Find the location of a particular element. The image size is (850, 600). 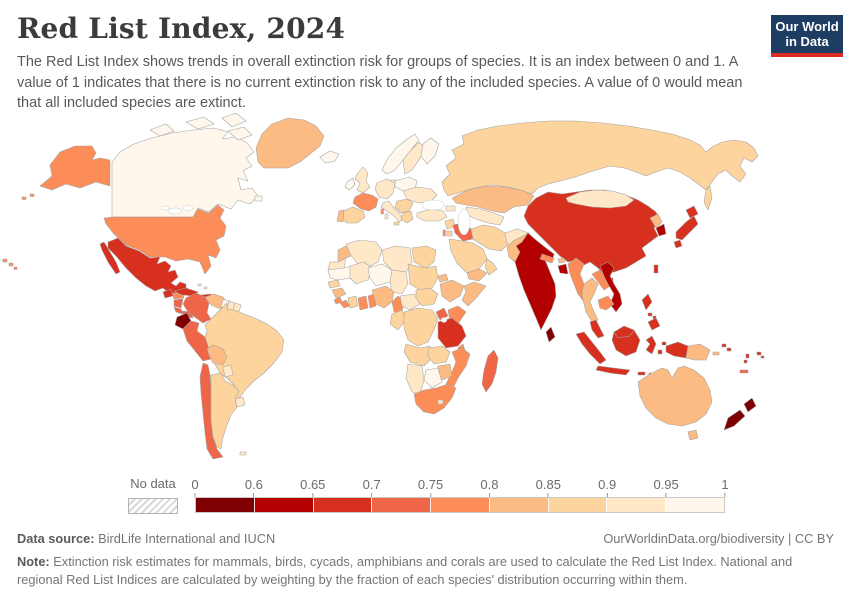

country-bangladesh is located at coordinates (563, 269).